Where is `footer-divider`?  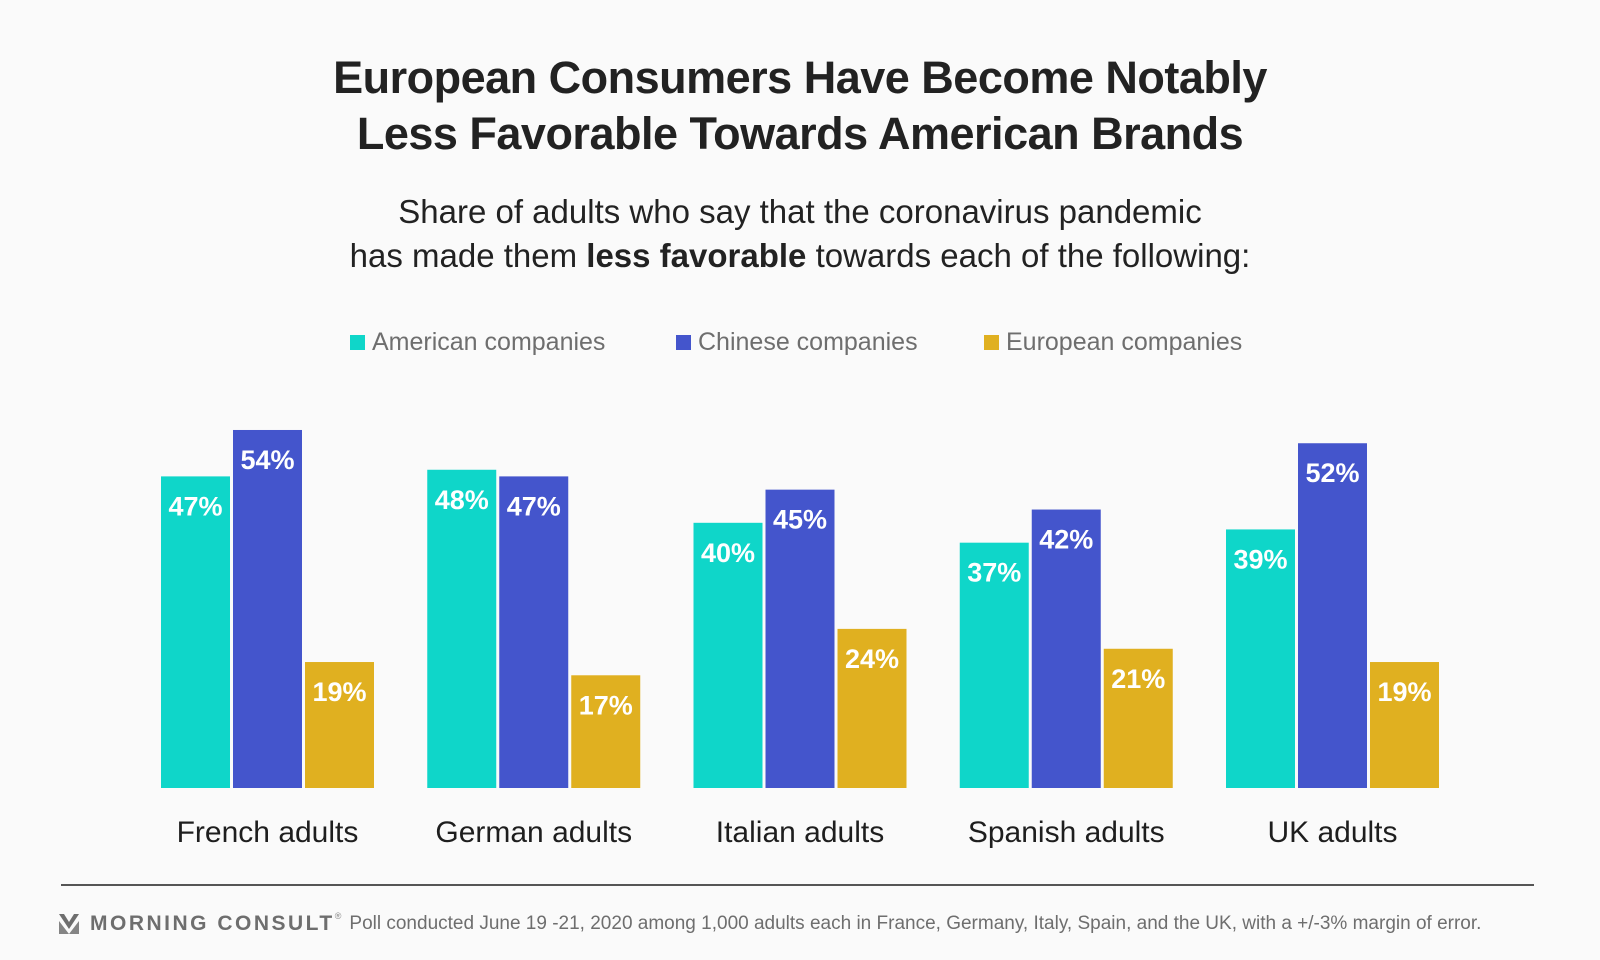 footer-divider is located at coordinates (797, 885).